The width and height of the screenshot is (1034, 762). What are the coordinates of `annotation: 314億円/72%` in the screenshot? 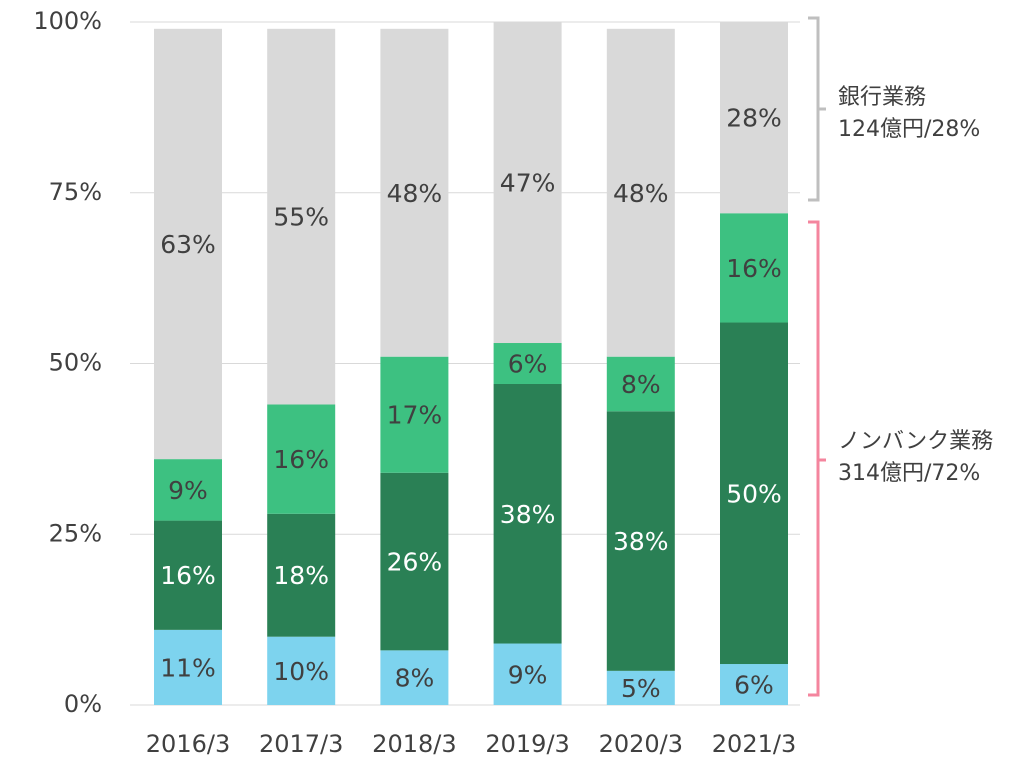 It's located at (909, 473).